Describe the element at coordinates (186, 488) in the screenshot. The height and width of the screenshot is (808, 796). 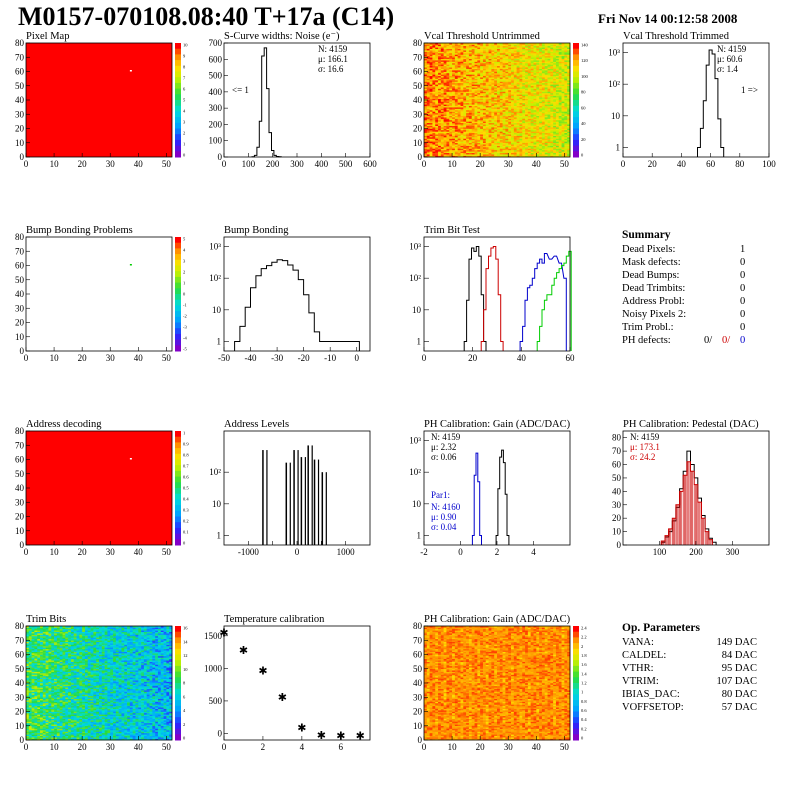
I see `palette-tick-label: 0.5` at that location.